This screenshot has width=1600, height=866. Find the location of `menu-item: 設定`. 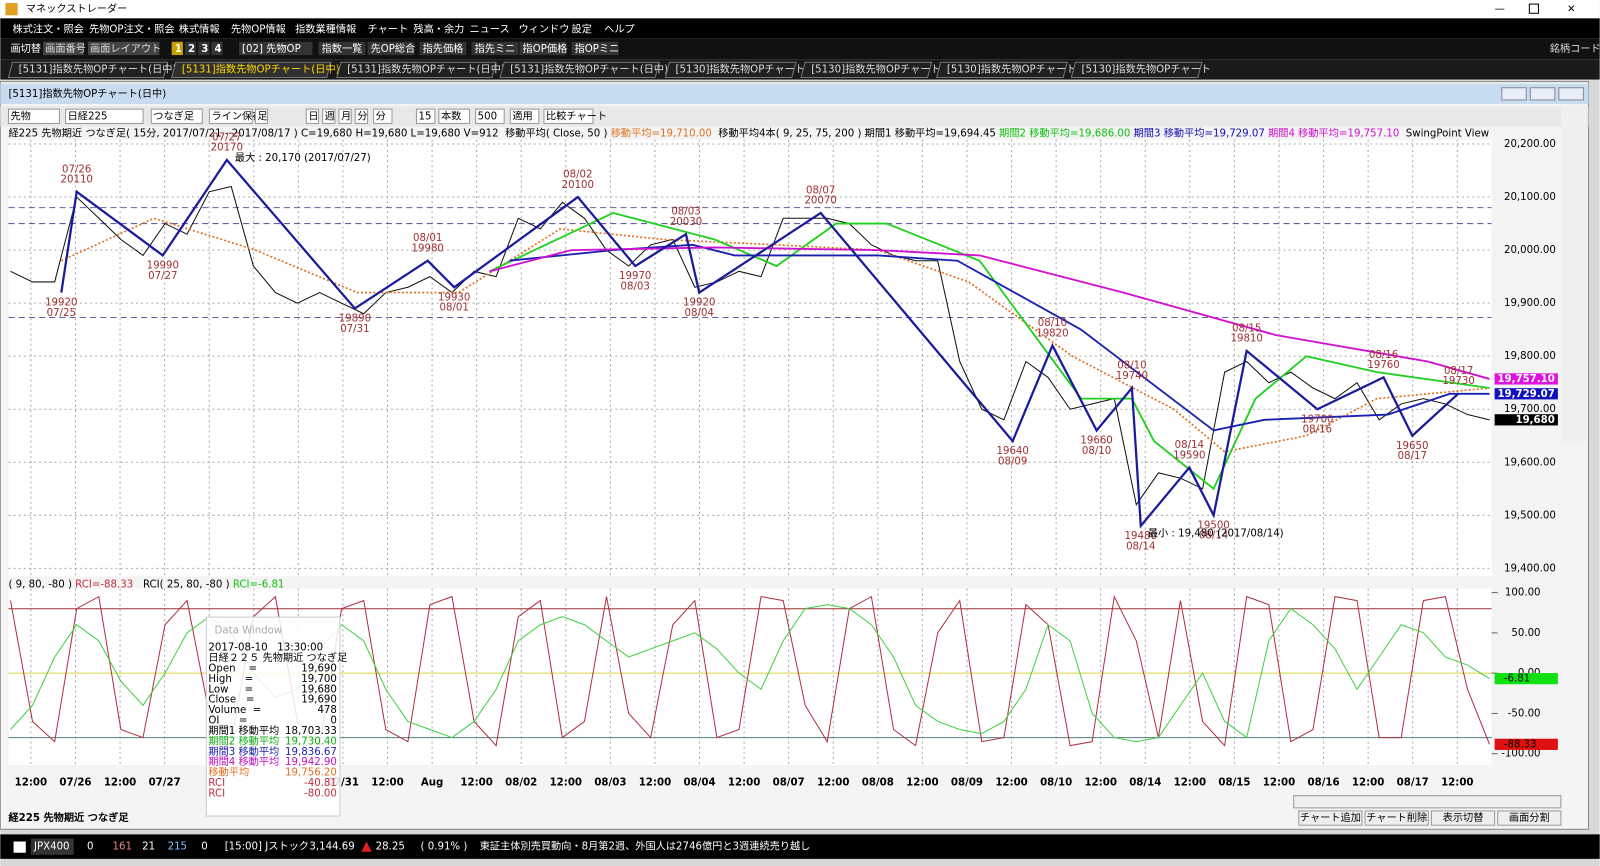

menu-item: 設定 is located at coordinates (582, 29).